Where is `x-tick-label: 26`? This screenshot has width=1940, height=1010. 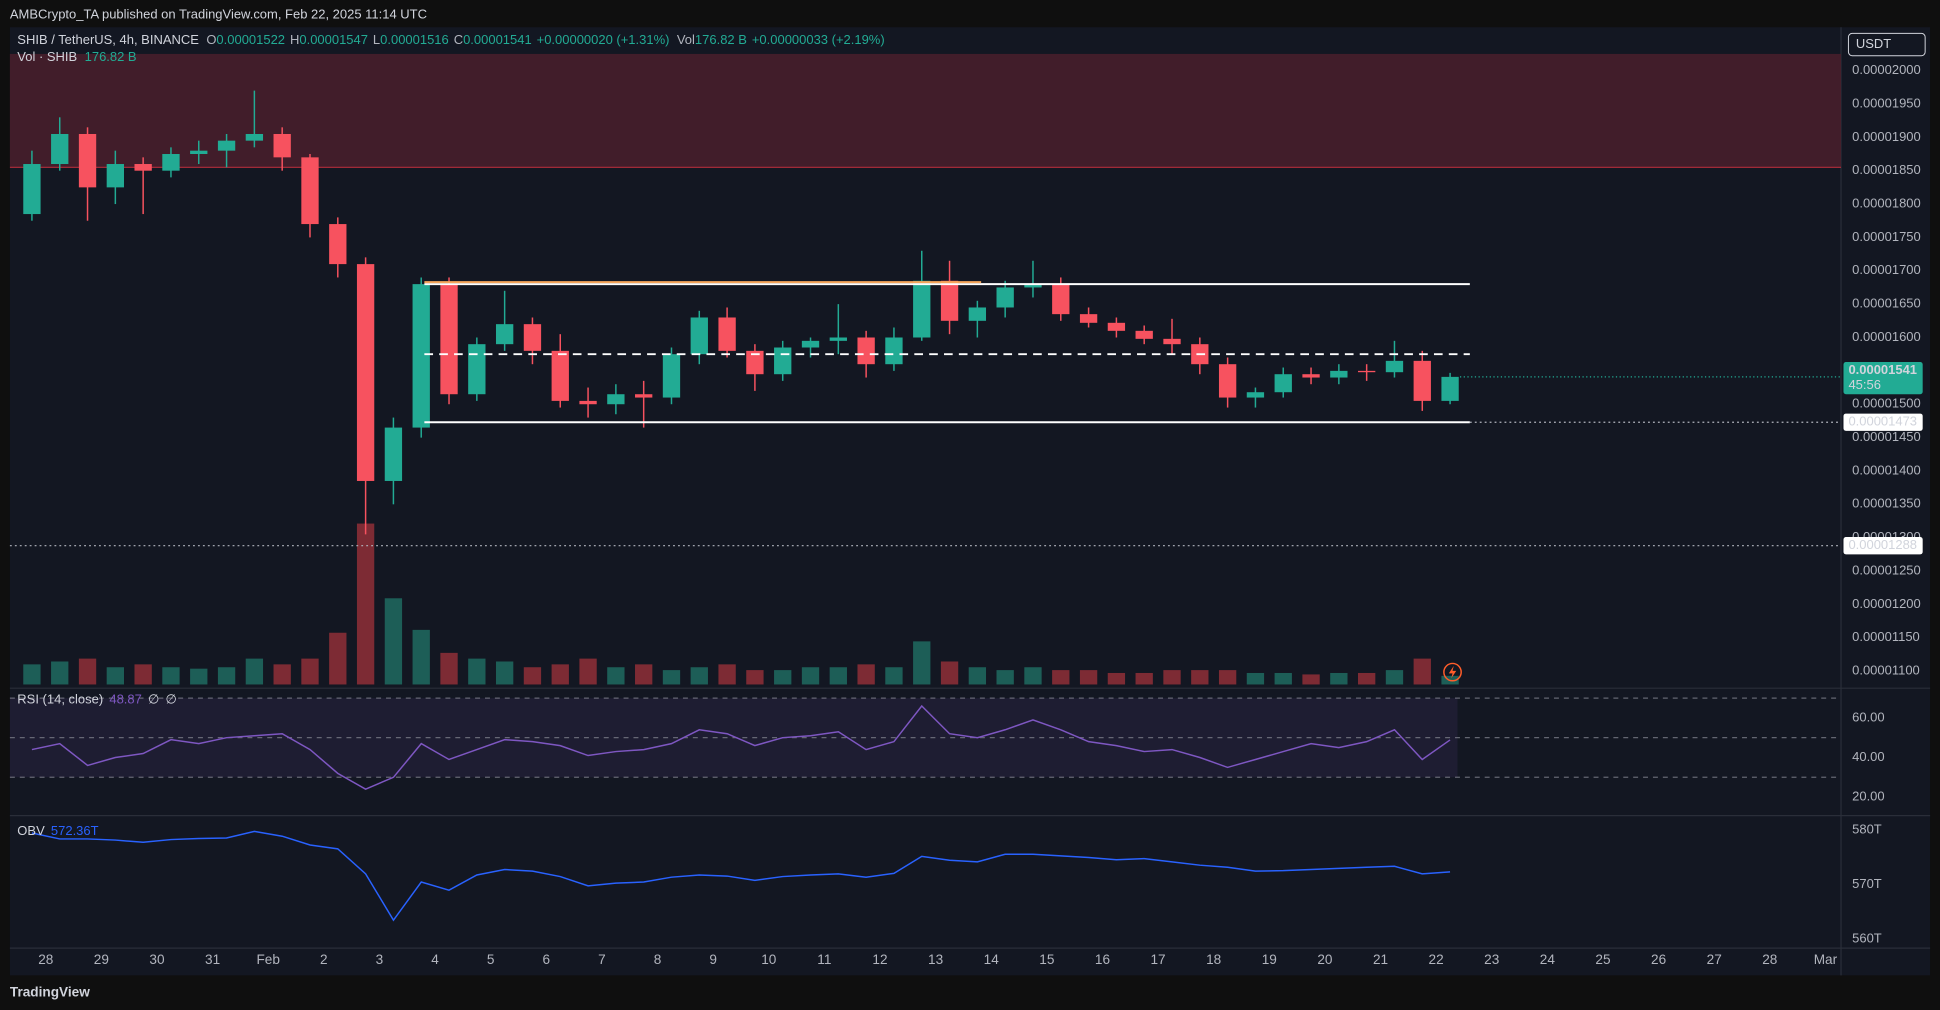 x-tick-label: 26 is located at coordinates (1658, 959).